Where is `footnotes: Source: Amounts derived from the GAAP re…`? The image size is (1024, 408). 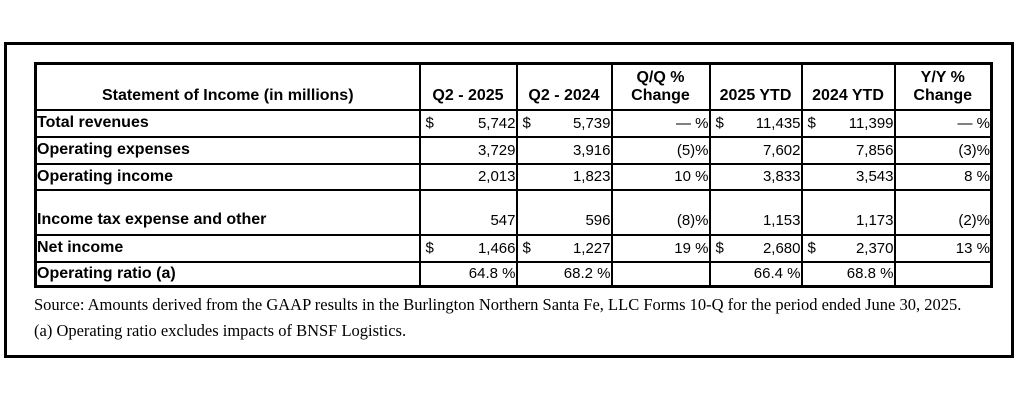
footnotes: Source: Amounts derived from the GAAP re… is located at coordinates (497, 320).